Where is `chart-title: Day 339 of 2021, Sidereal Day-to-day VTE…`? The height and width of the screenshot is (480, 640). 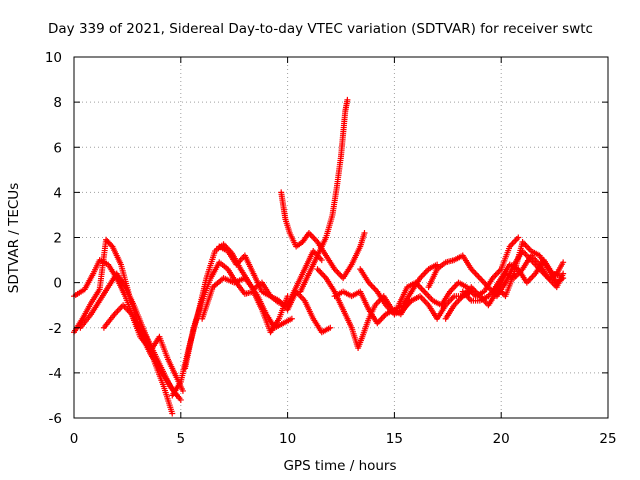 chart-title: Day 339 of 2021, Sidereal Day-to-day VTE… is located at coordinates (320, 29).